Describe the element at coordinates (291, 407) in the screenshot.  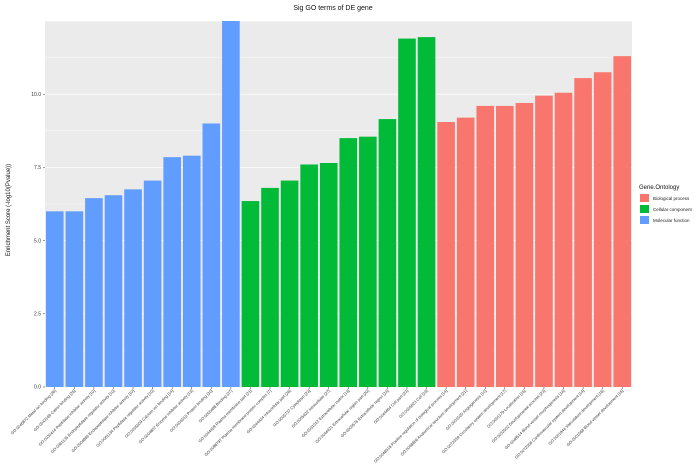
I see `x-tick-label: GO:0005737 Cytoplasm [23]` at that location.